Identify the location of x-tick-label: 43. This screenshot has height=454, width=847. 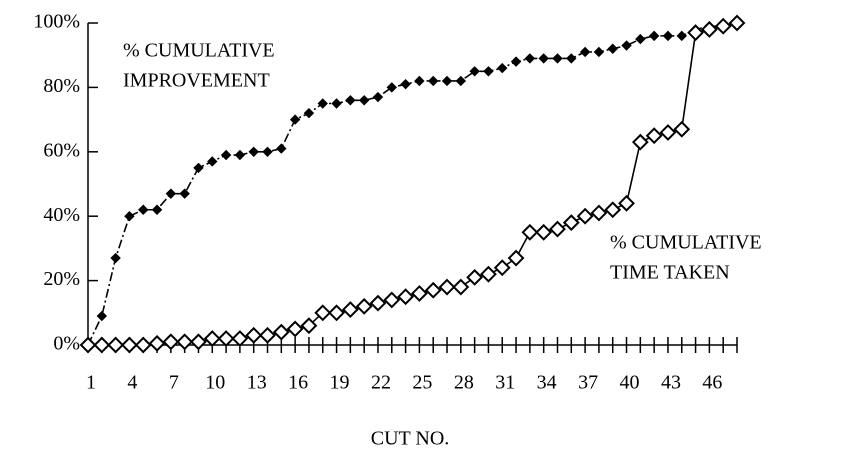
(671, 383).